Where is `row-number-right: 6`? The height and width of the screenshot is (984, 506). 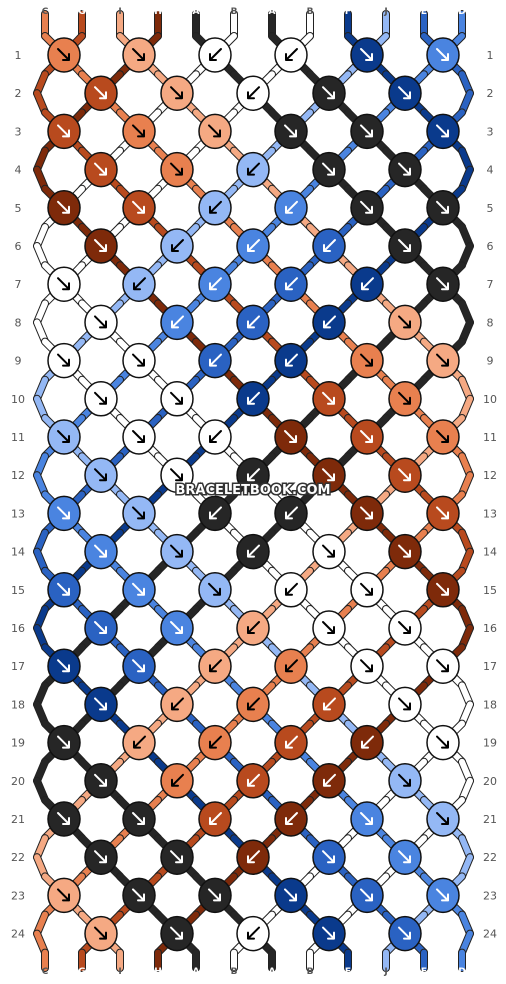
row-number-right: 6 is located at coordinates (490, 246).